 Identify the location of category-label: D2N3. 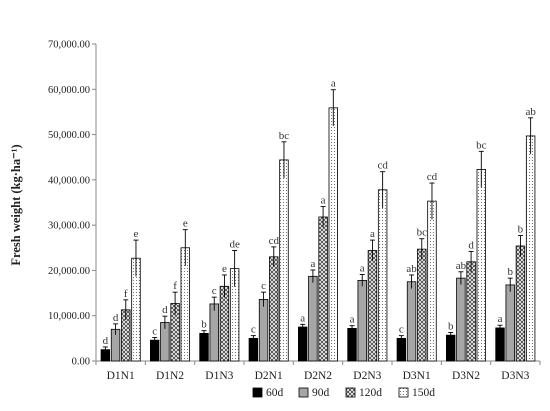
(367, 376).